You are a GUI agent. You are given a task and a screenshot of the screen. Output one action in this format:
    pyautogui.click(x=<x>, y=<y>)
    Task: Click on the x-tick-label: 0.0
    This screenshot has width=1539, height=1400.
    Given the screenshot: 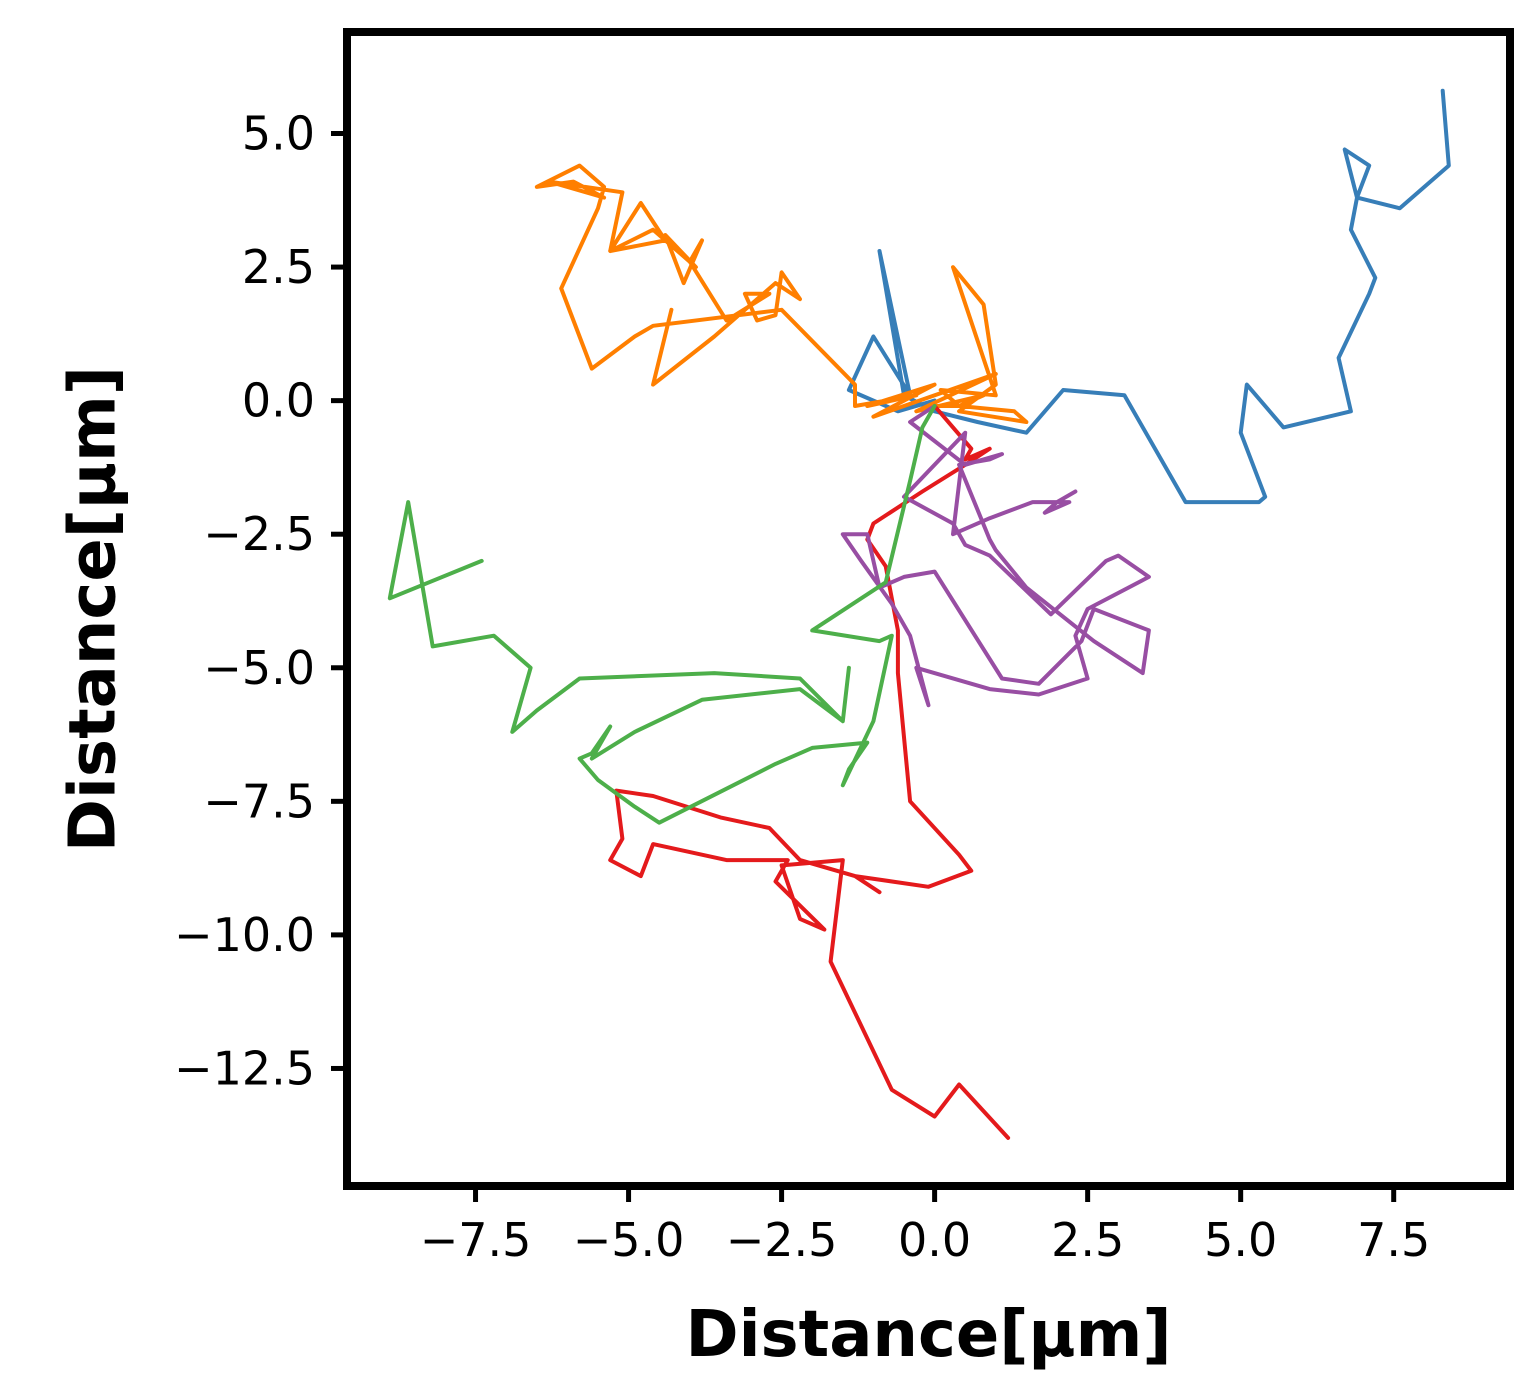 What is the action you would take?
    pyautogui.click(x=934, y=1240)
    